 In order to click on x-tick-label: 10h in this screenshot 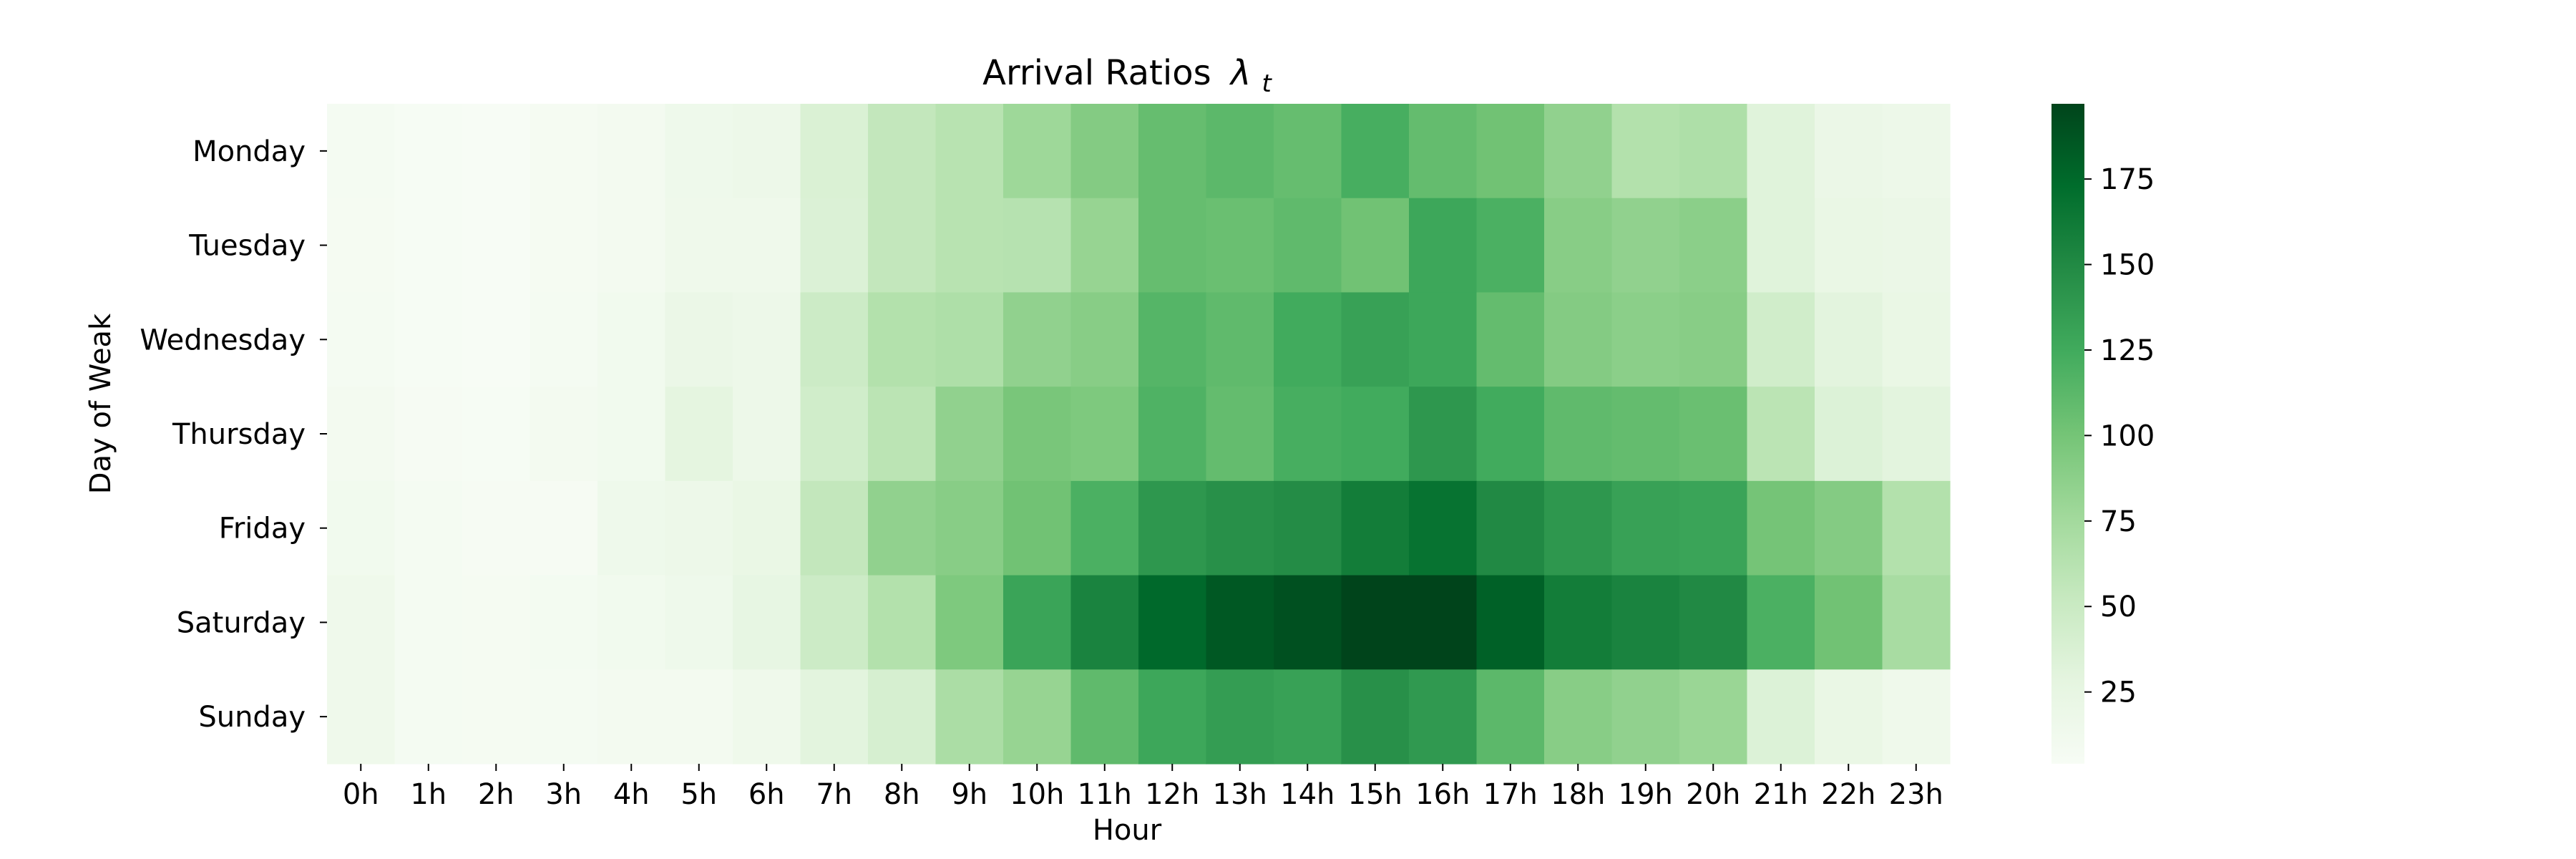, I will do `click(1037, 794)`.